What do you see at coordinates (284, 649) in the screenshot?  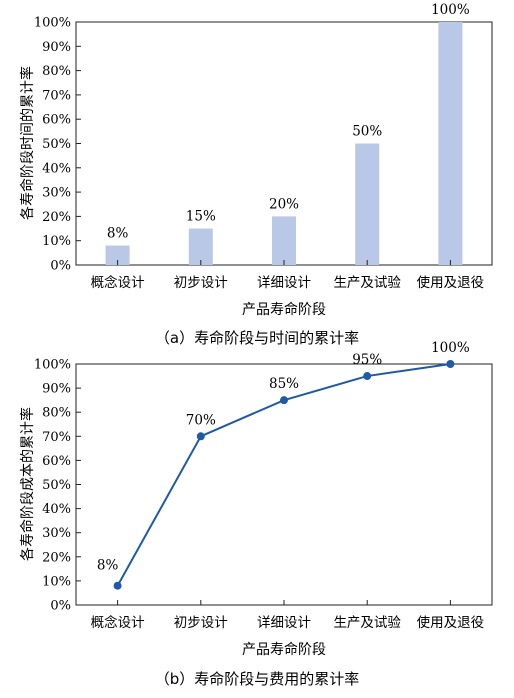 I see `chart-b-x-axis-label: 产品寿命阶段` at bounding box center [284, 649].